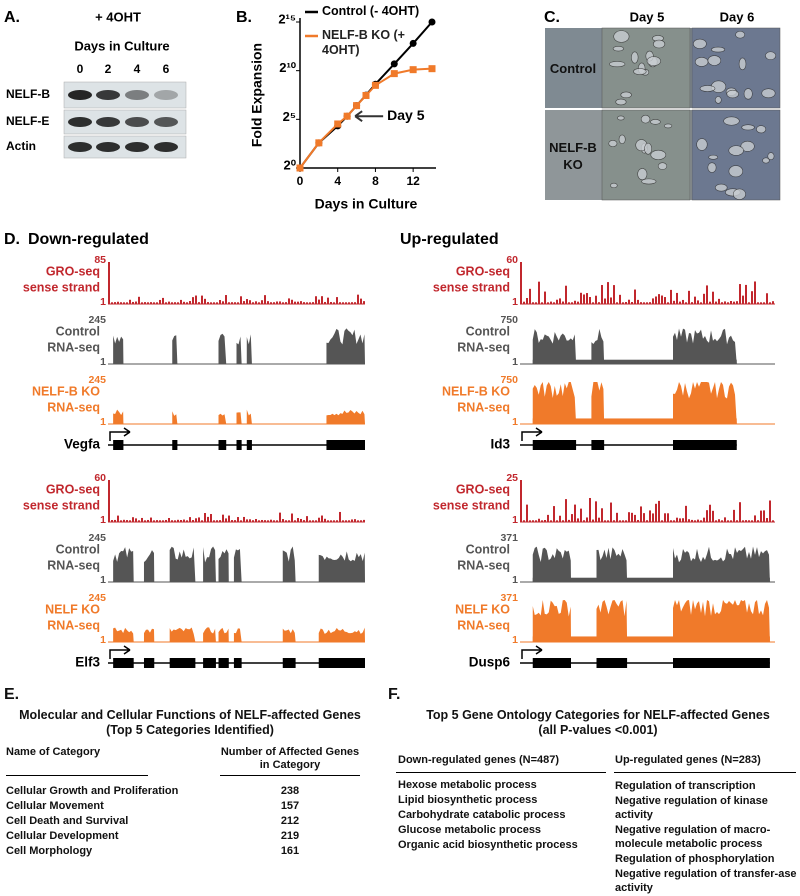  Describe the element at coordinates (737, 16) in the screenshot. I see `column-label: Day 6` at that location.